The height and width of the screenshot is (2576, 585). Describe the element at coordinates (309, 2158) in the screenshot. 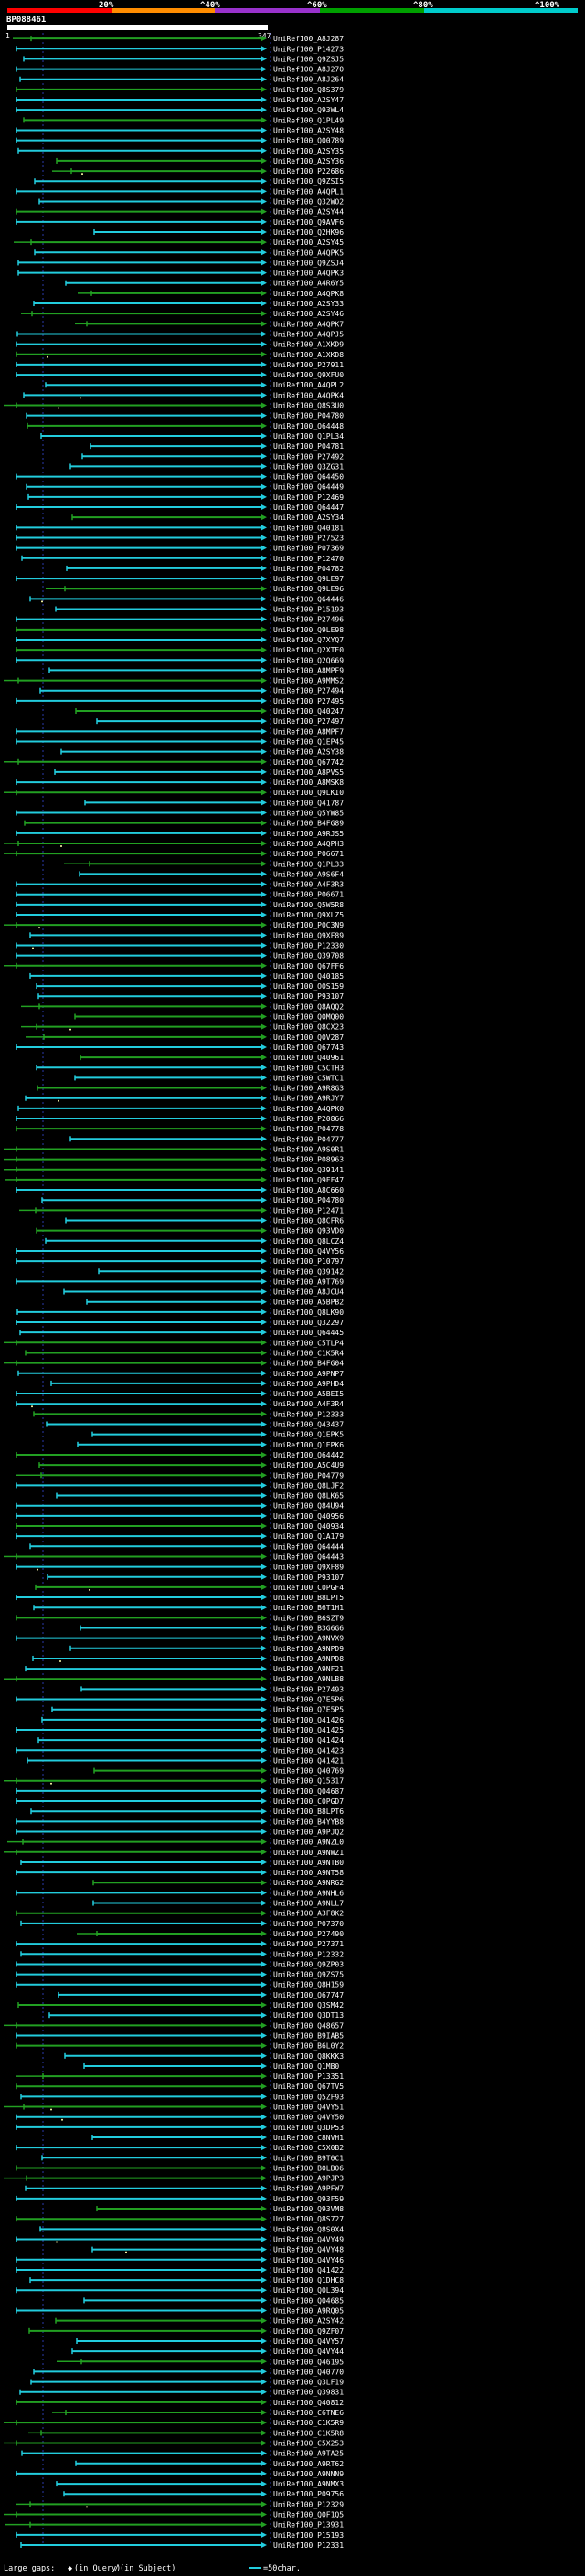

I see `hit-label: UniRef100_B9T0C1` at that location.